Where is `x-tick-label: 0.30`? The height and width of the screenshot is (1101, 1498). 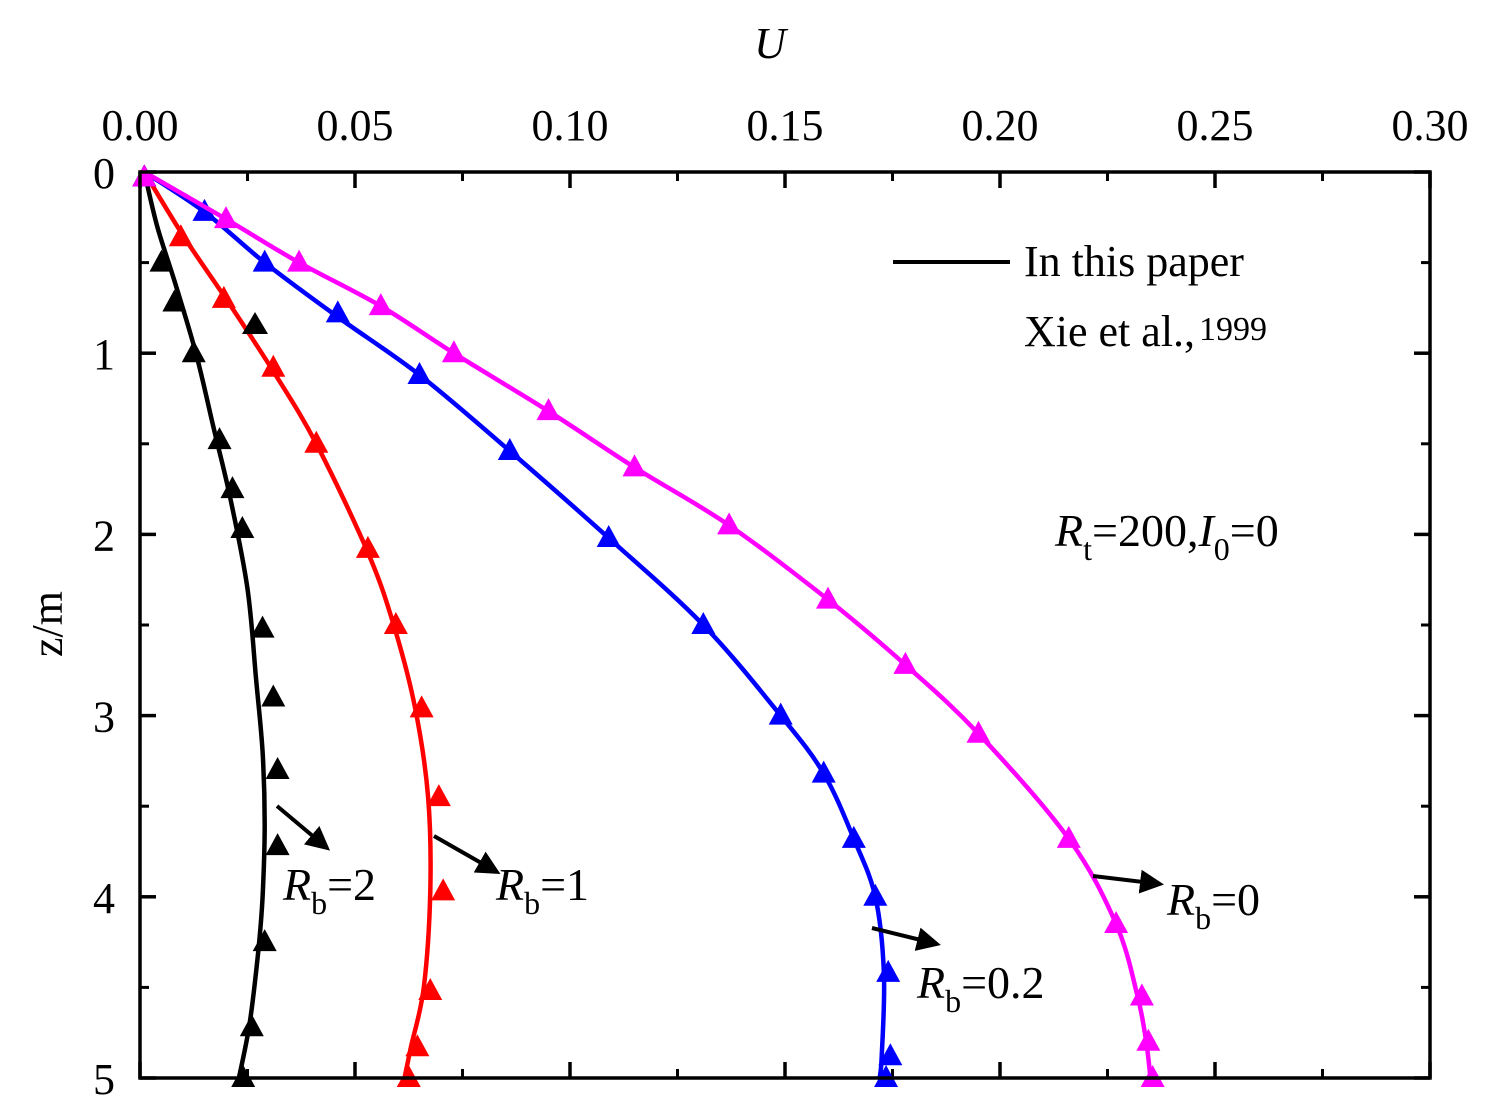
x-tick-label: 0.30 is located at coordinates (1430, 125).